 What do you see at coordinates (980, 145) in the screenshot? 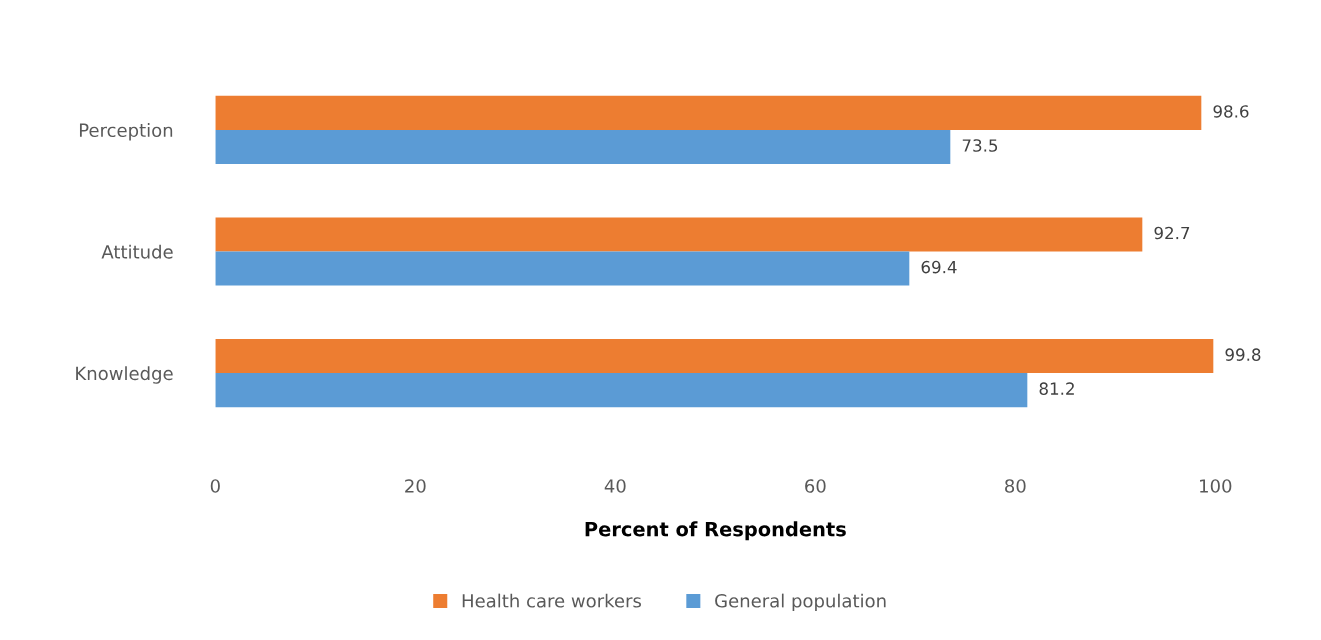
I see `data-label: 73.5` at bounding box center [980, 145].